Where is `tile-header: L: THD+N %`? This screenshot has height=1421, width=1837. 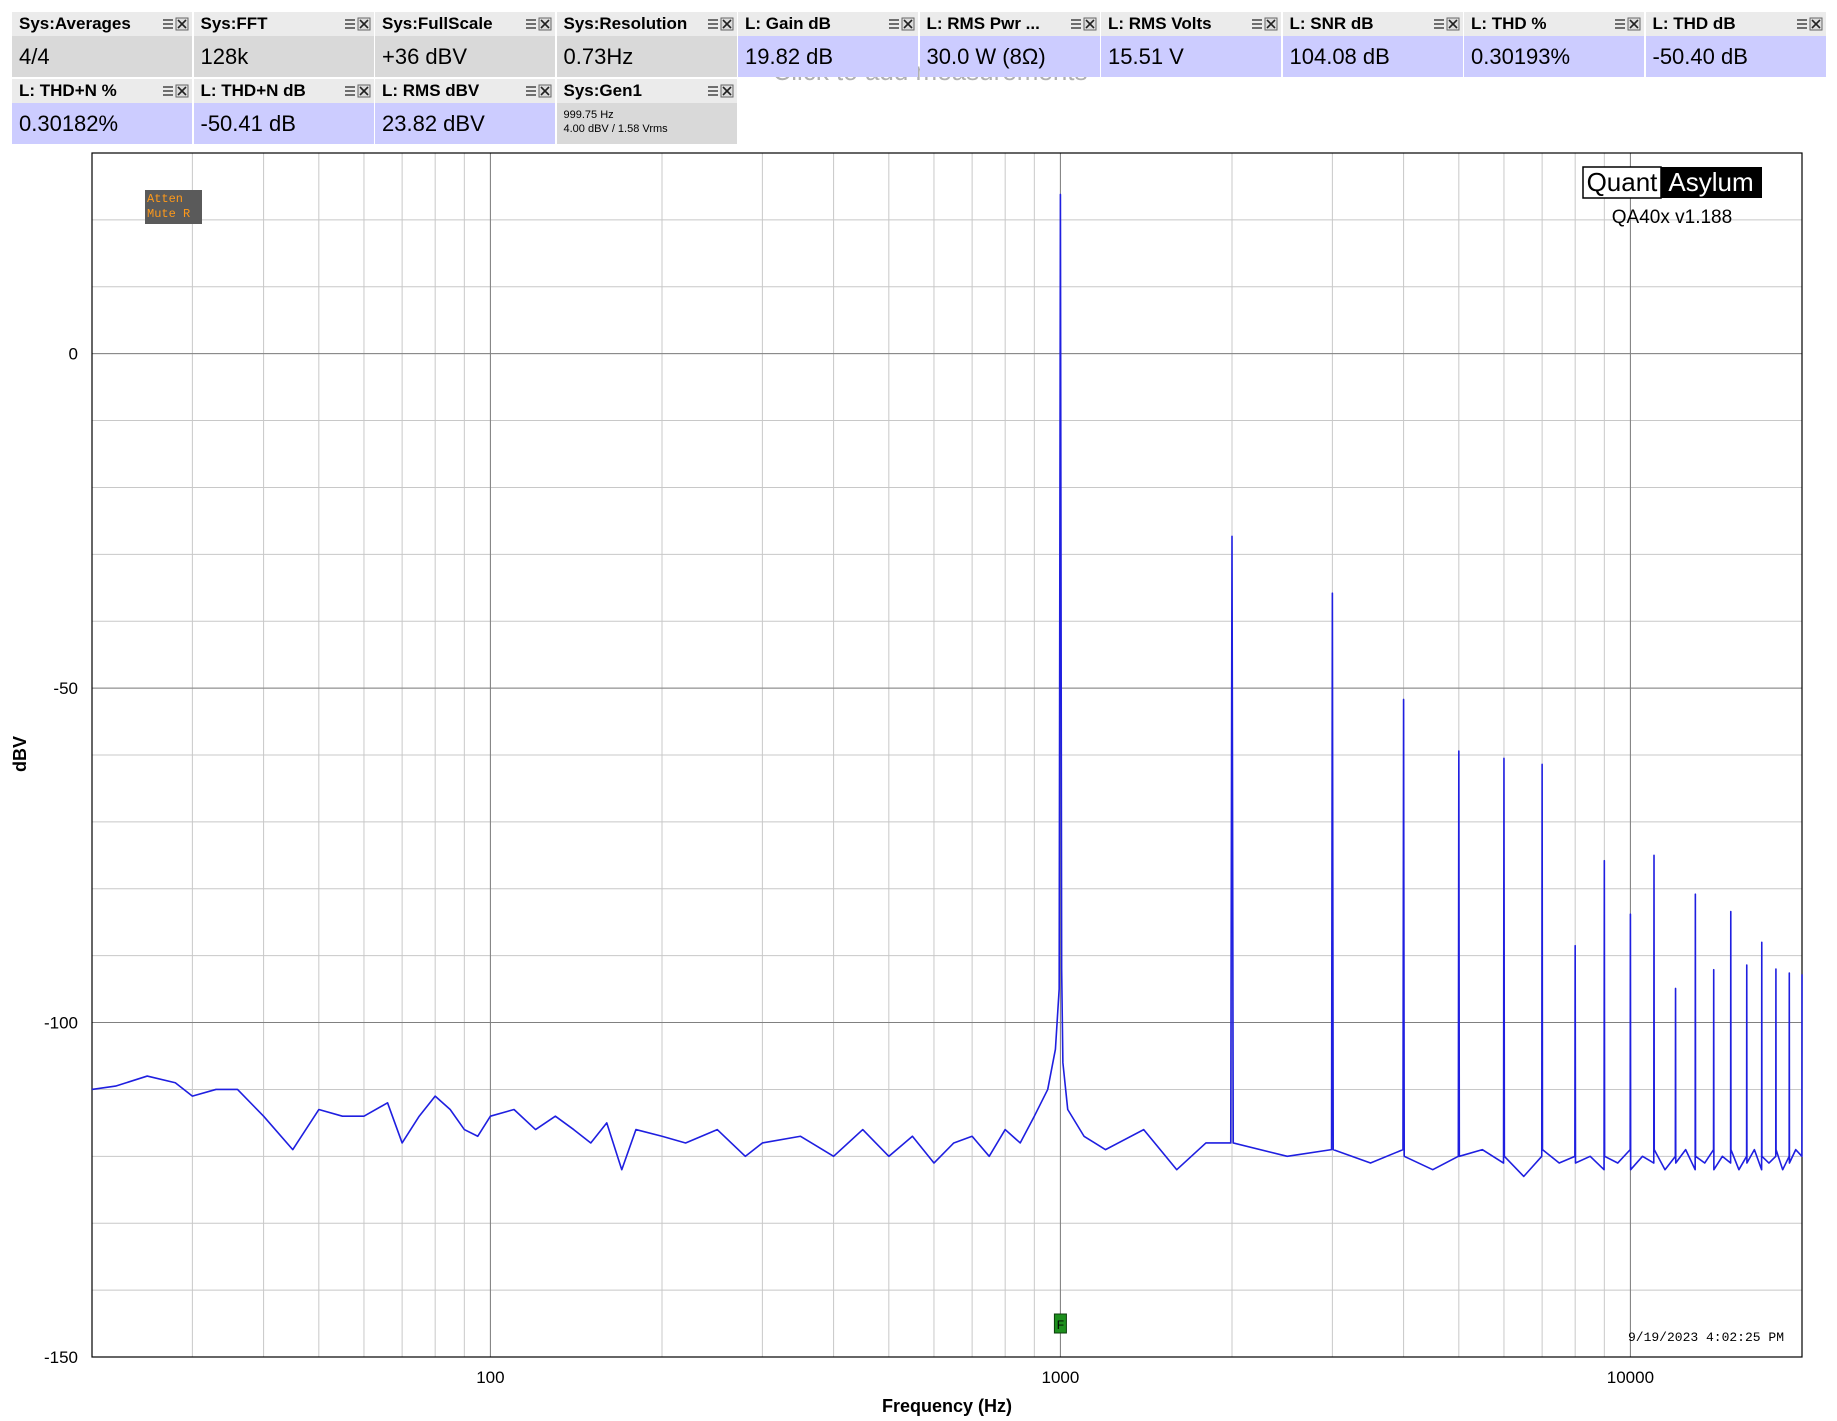
tile-header: L: THD+N % is located at coordinates (102, 91).